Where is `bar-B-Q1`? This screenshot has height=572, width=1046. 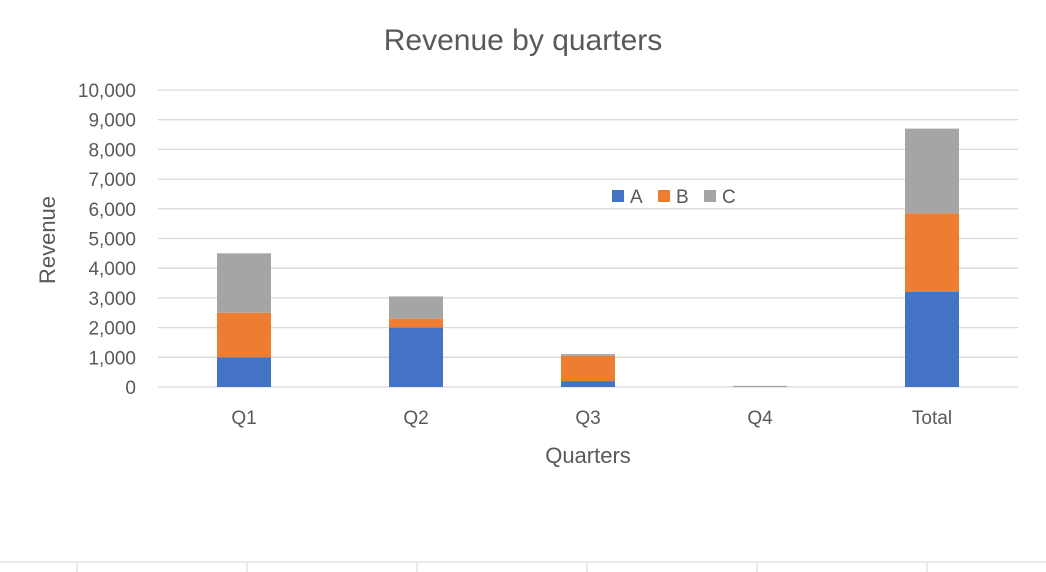 bar-B-Q1 is located at coordinates (244, 335).